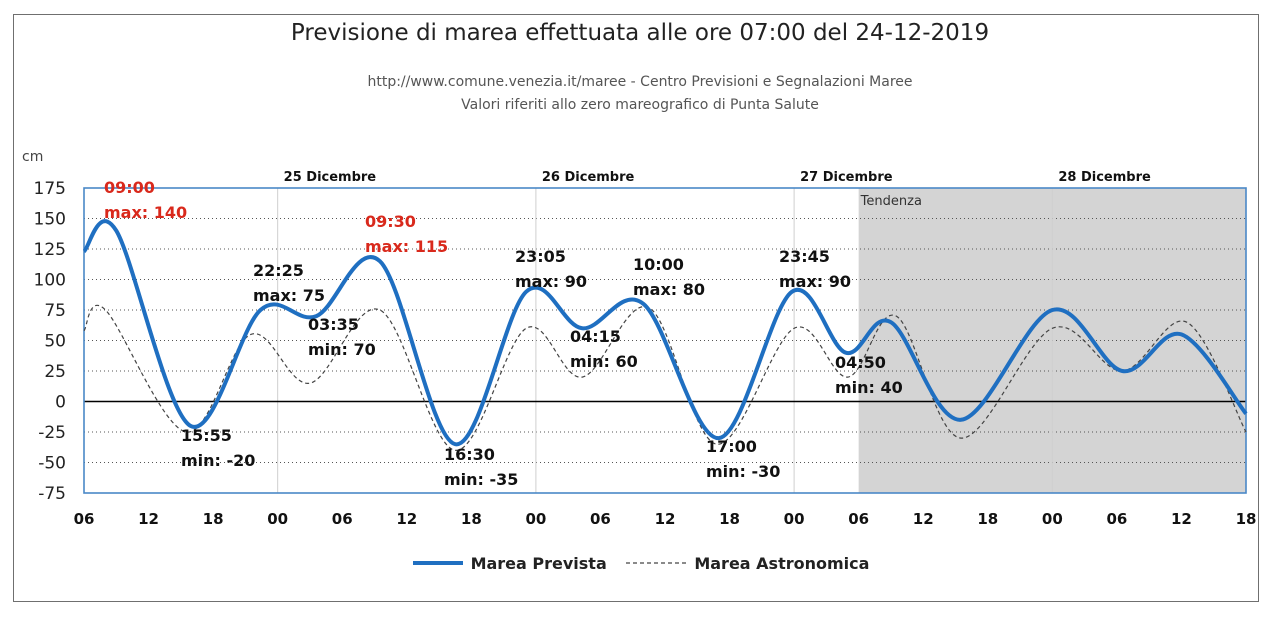 The image size is (1280, 620). Describe the element at coordinates (129, 187) in the screenshot. I see `annotation-time: 09:00` at that location.